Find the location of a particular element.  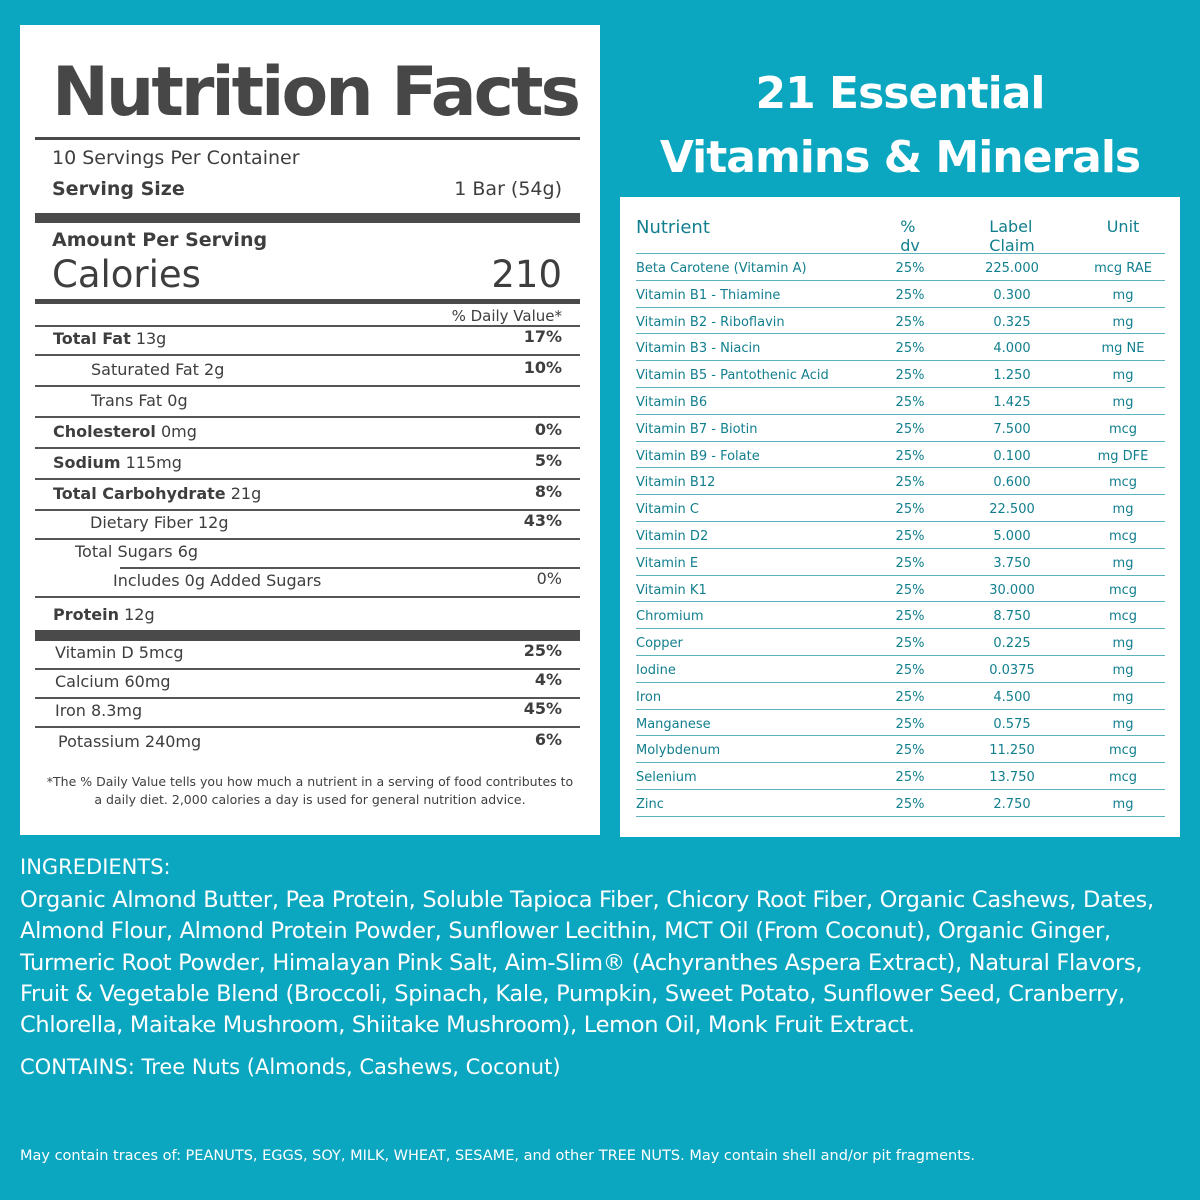

name: Dietary Fiber is located at coordinates (141, 522).